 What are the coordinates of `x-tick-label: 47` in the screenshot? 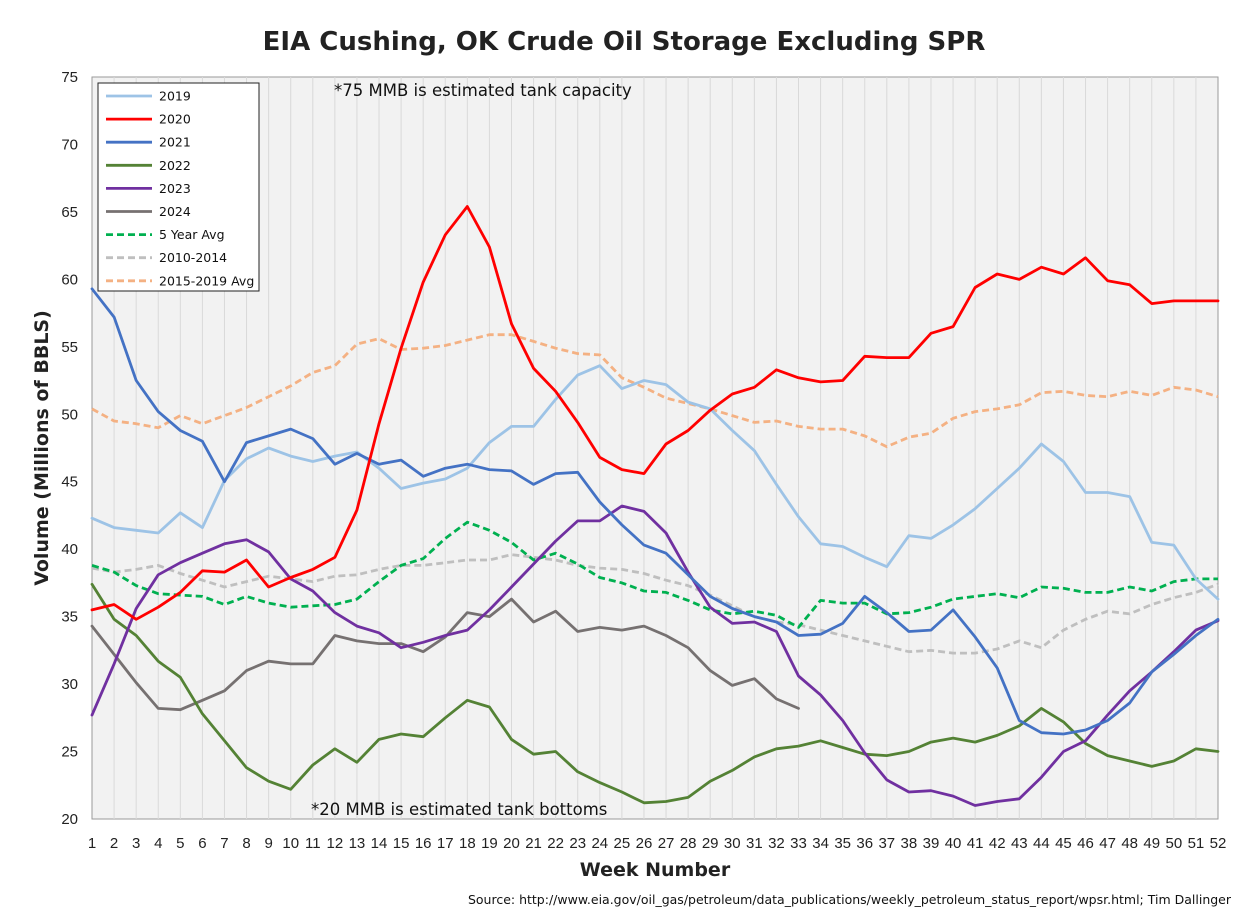 It's located at (1107, 843).